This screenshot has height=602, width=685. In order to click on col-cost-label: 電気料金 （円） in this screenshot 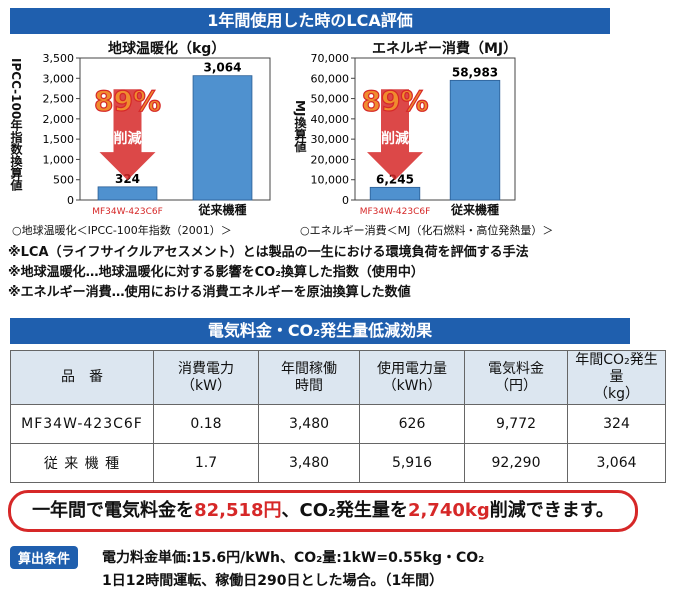, I will do `click(516, 377)`.